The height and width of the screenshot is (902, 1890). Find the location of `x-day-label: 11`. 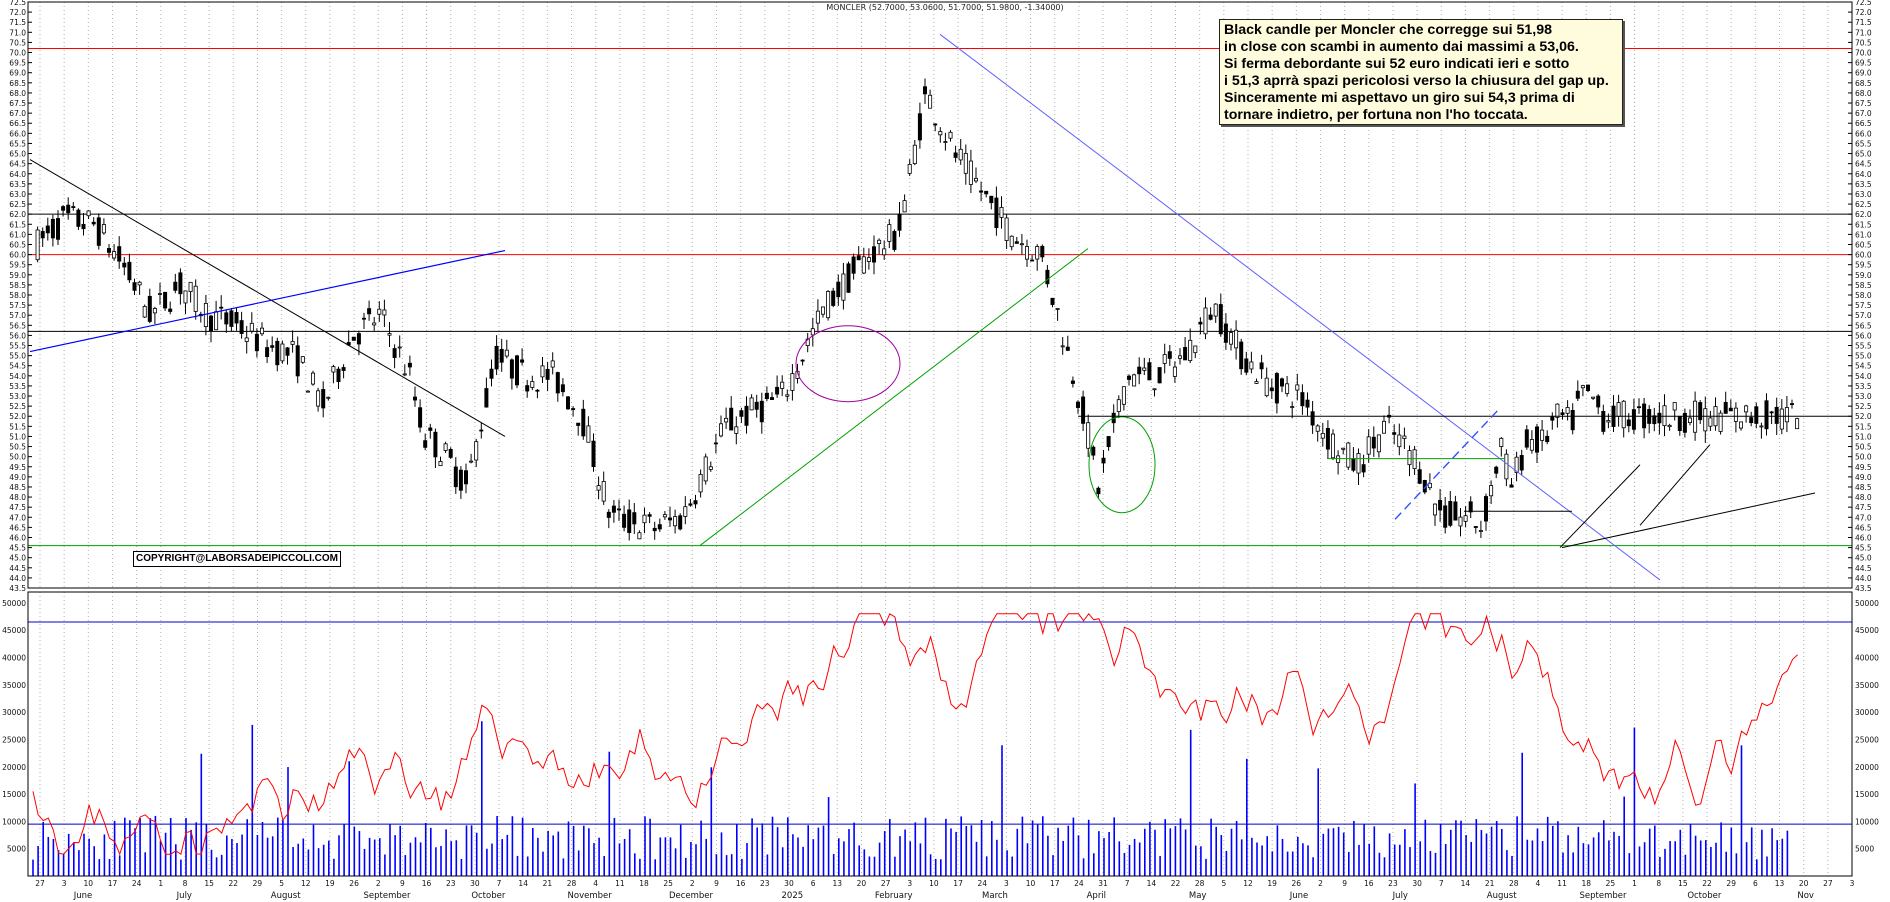

x-day-label: 11 is located at coordinates (1562, 883).